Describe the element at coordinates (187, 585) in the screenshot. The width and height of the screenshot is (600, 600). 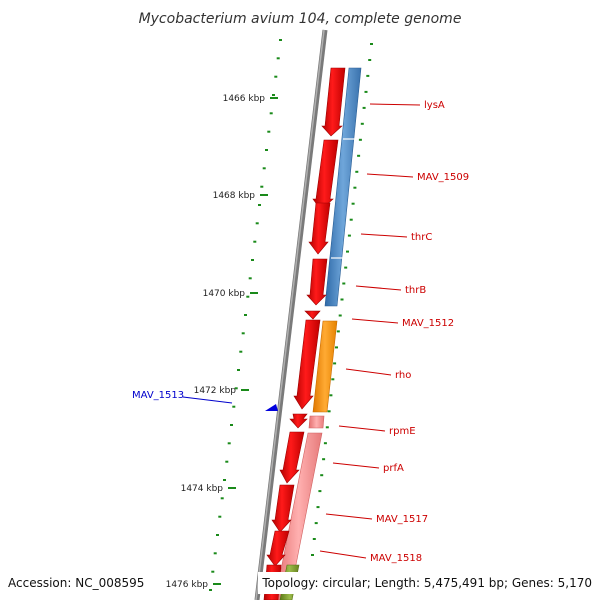
I see `ruler-tick-label: 1476 kbp` at that location.